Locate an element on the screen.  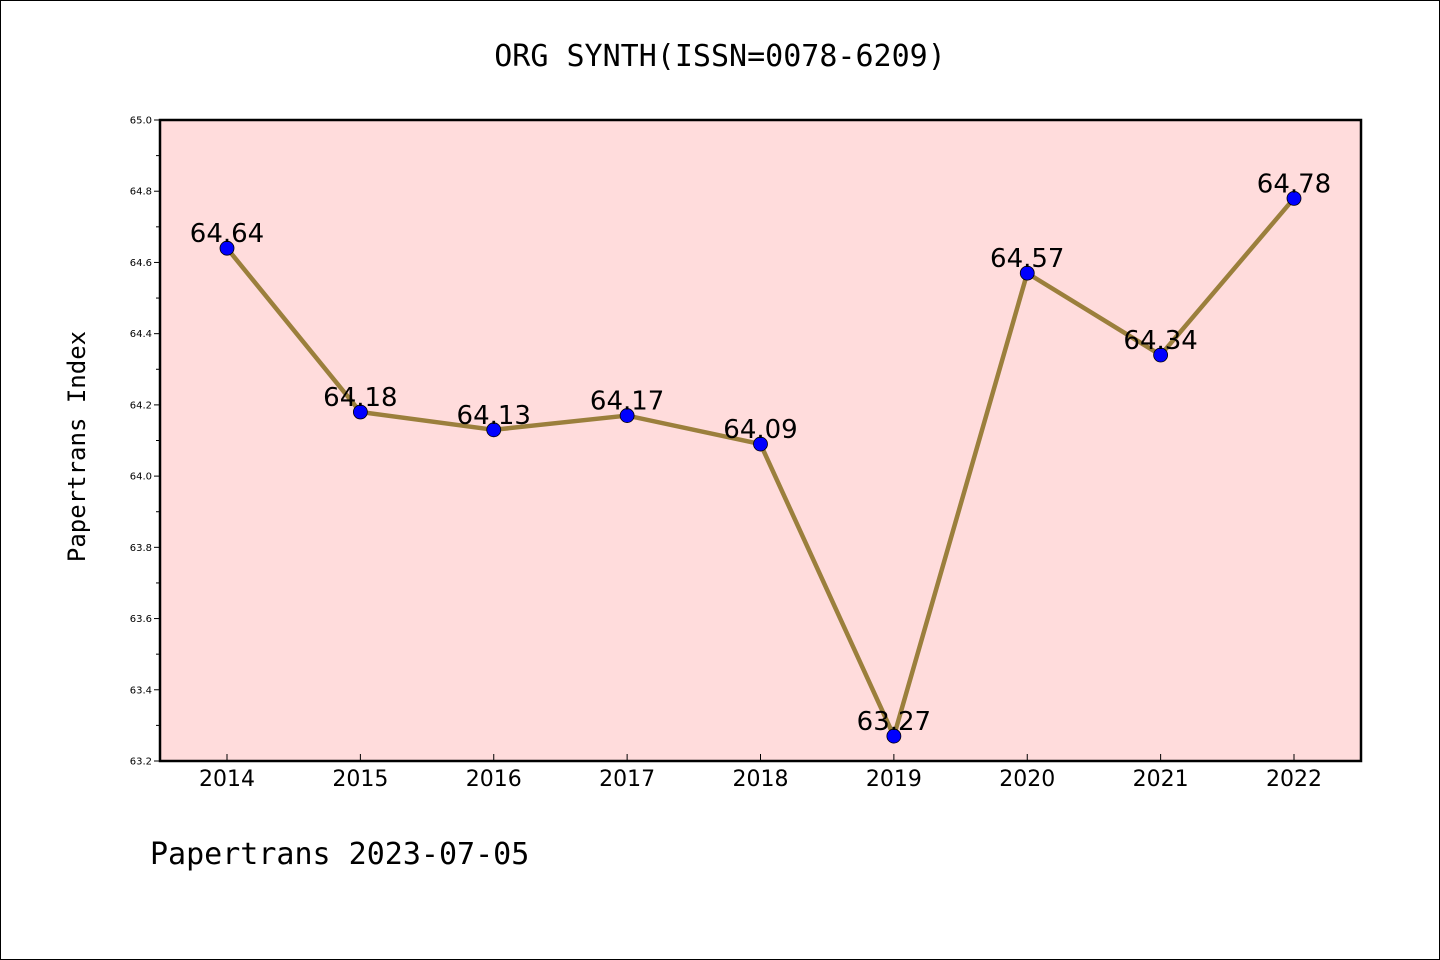
y-tick-label: 63.8 is located at coordinates (141, 548).